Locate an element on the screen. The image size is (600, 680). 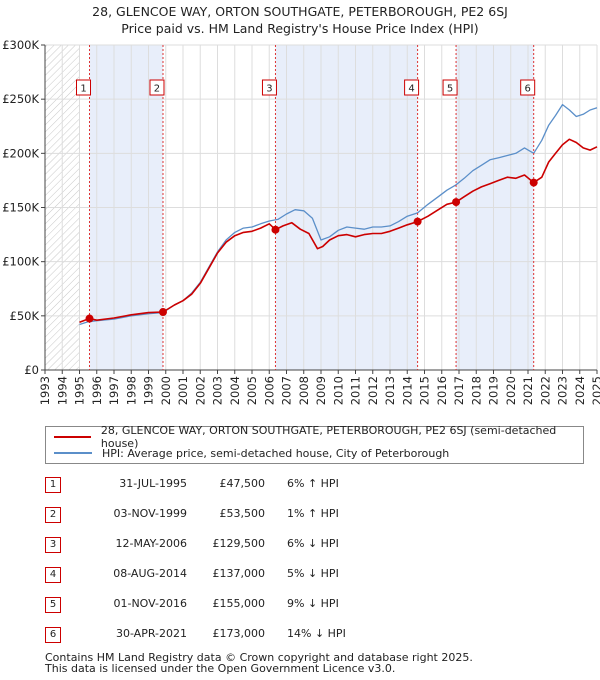
sale-label-number: 4 is located at coordinates (411, 89).